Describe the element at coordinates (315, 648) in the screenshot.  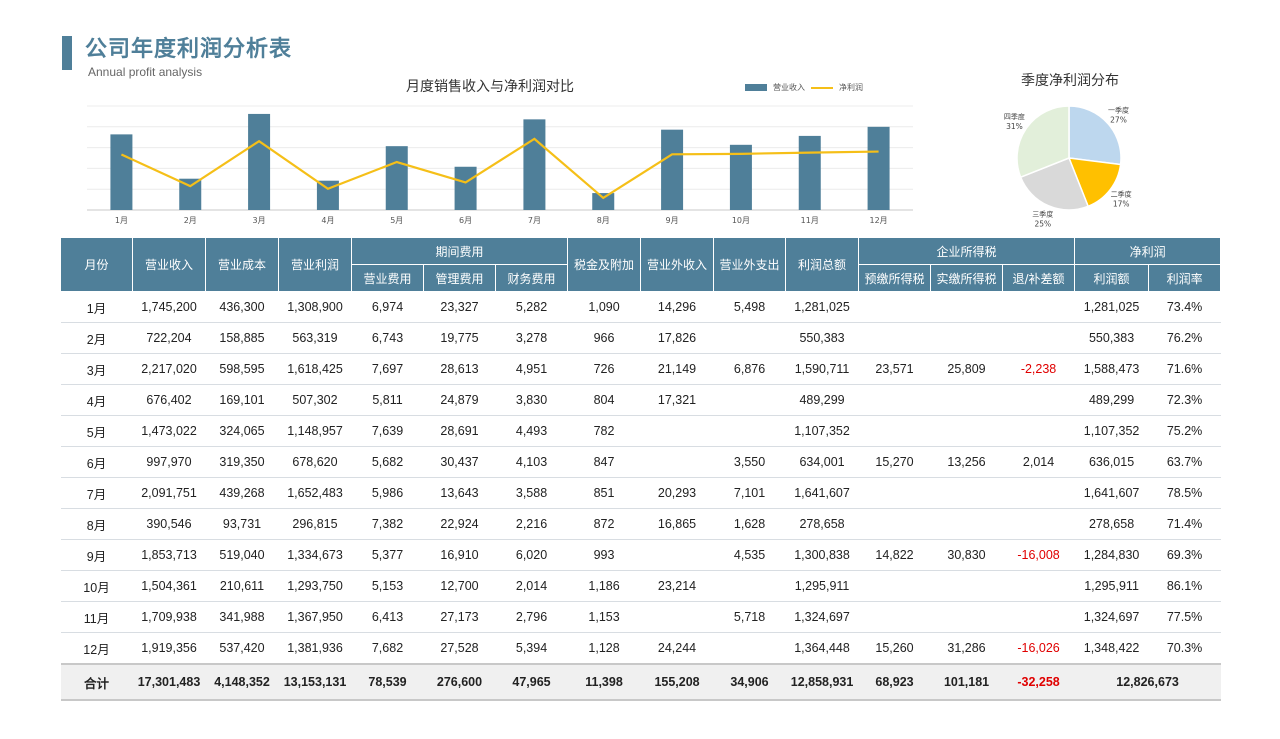
I see `table-cell: 1,381,936` at that location.